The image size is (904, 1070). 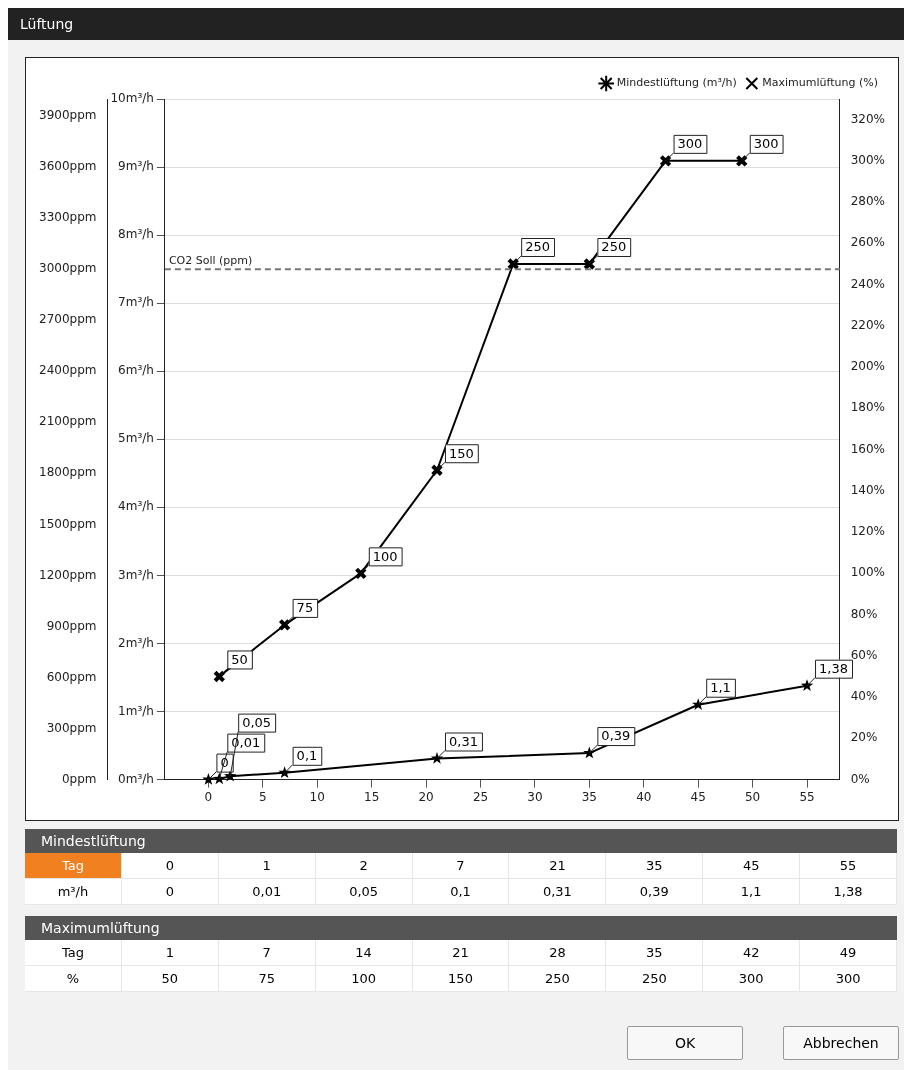 I want to click on y2-tick-label: 220%, so click(x=868, y=324).